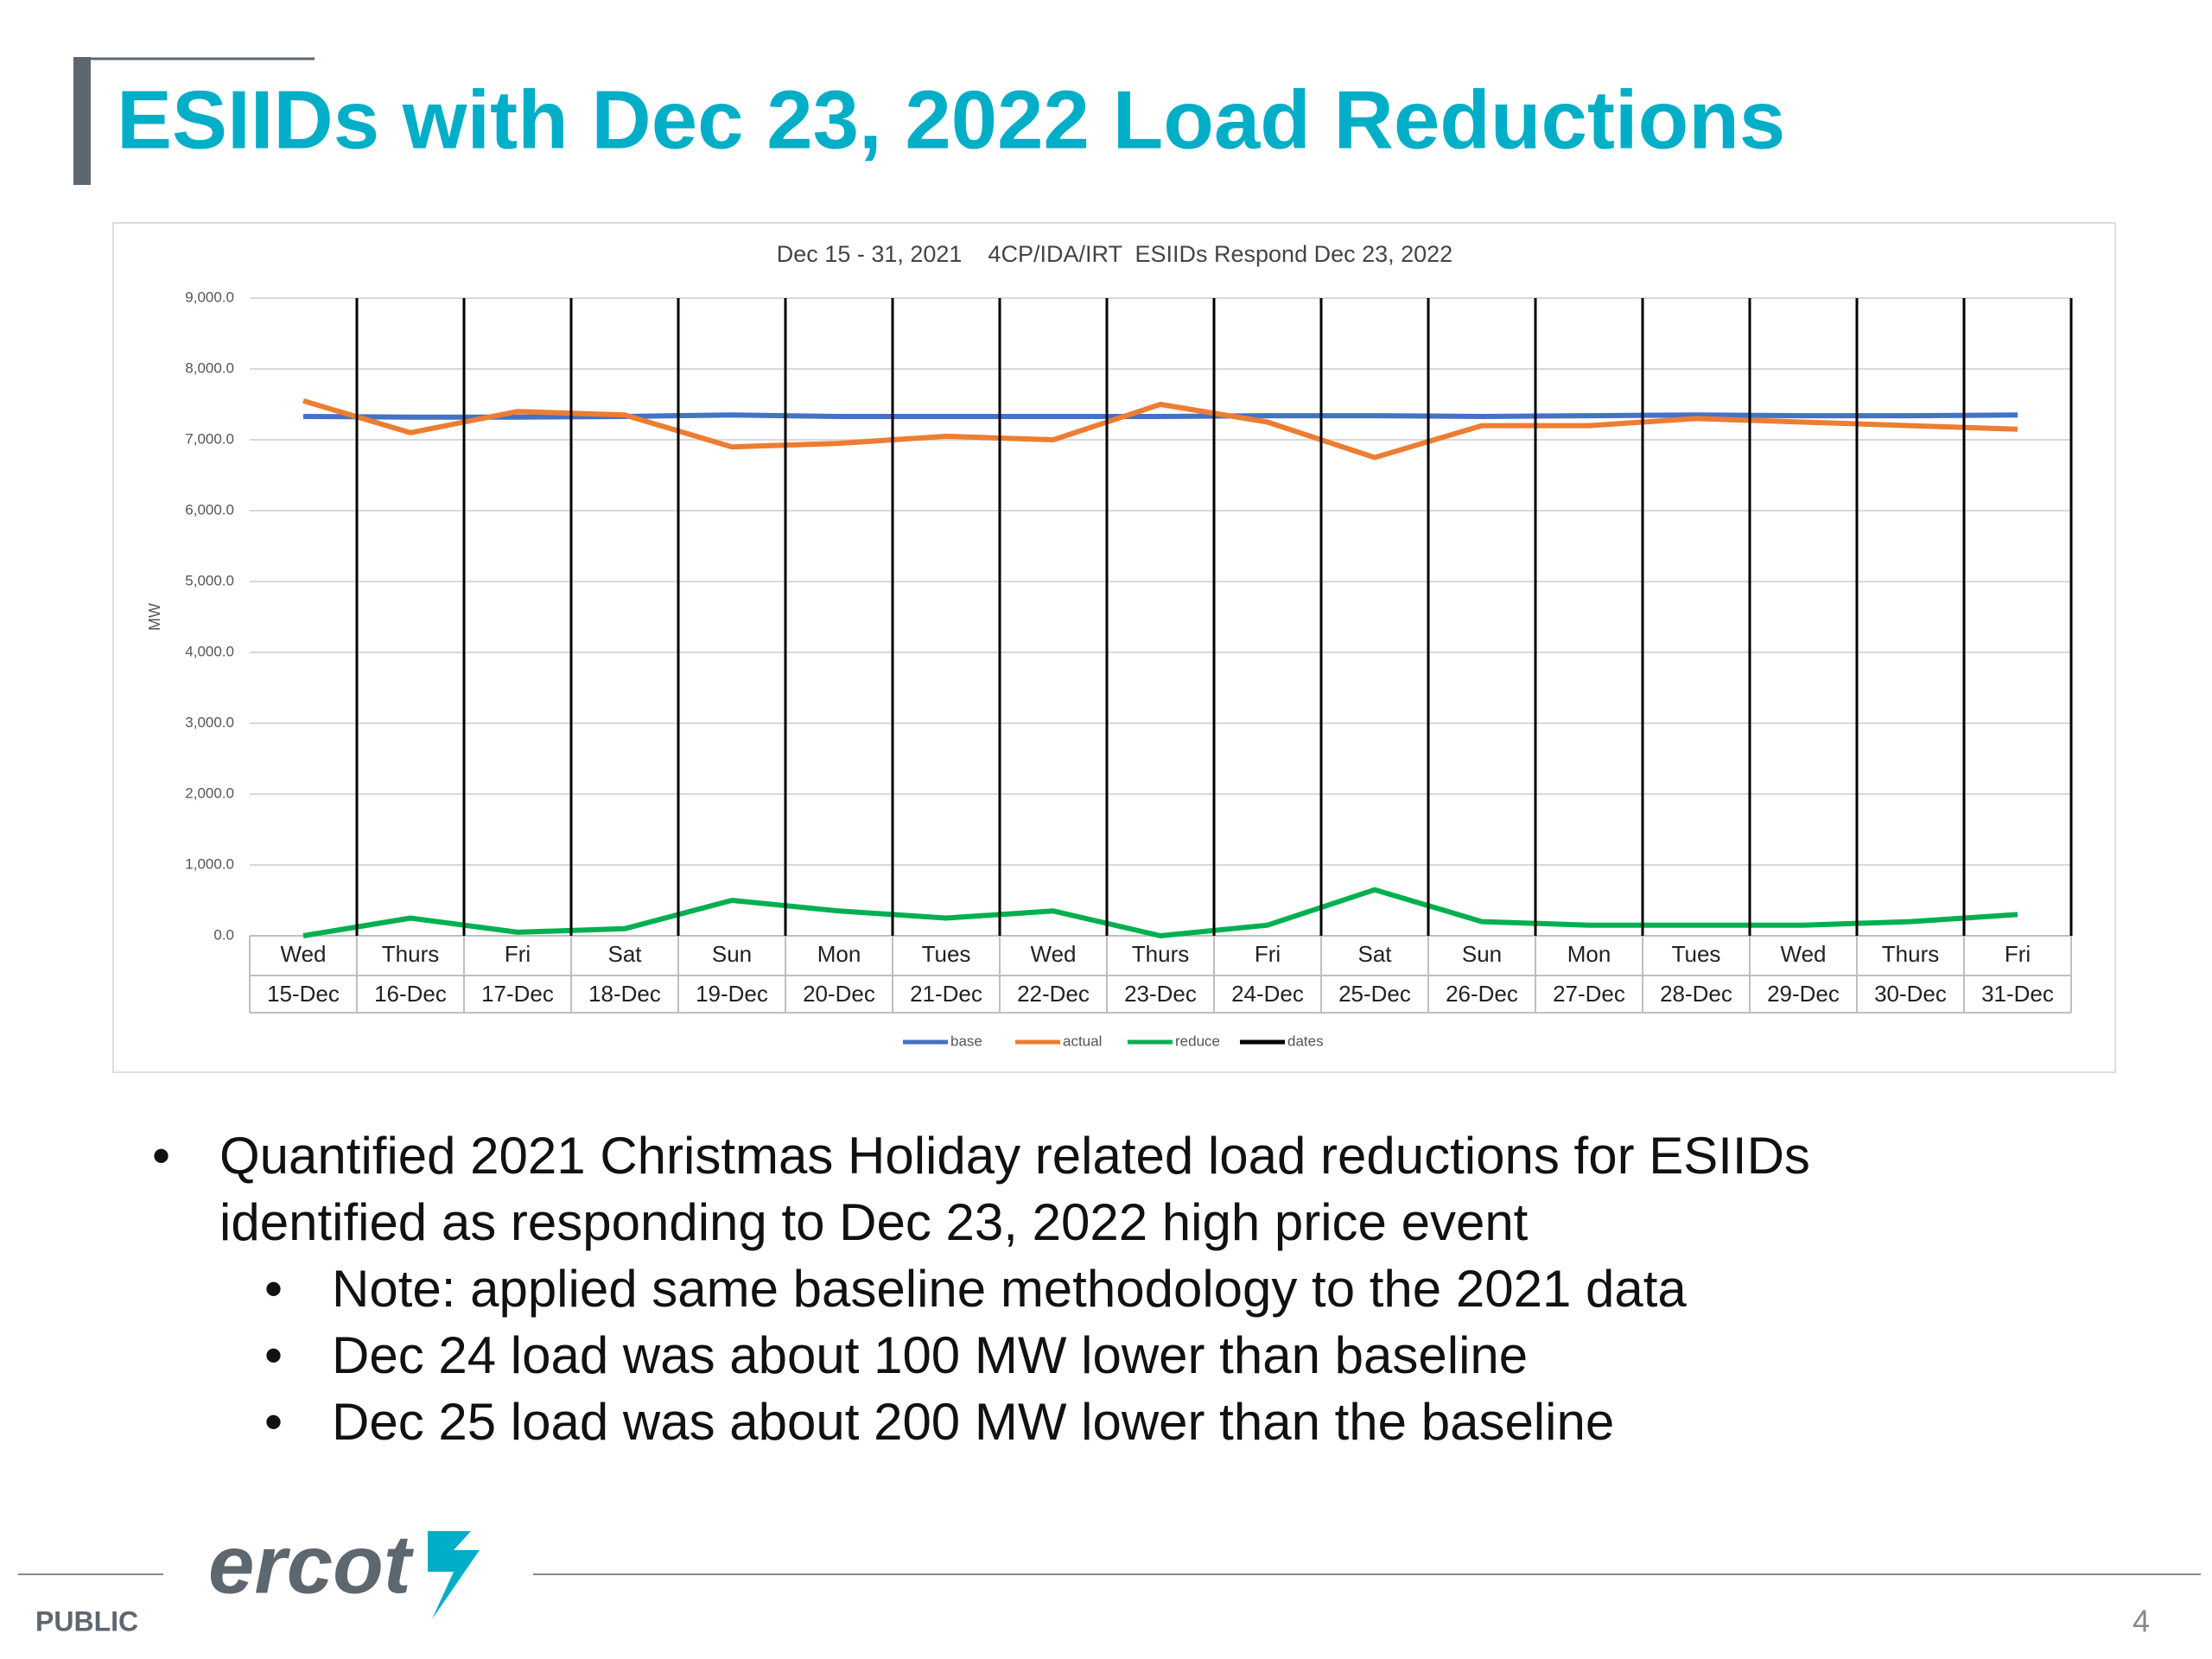 Image resolution: width=2212 pixels, height=1659 pixels. Describe the element at coordinates (311, 1564) in the screenshot. I see `logo: ercot` at that location.